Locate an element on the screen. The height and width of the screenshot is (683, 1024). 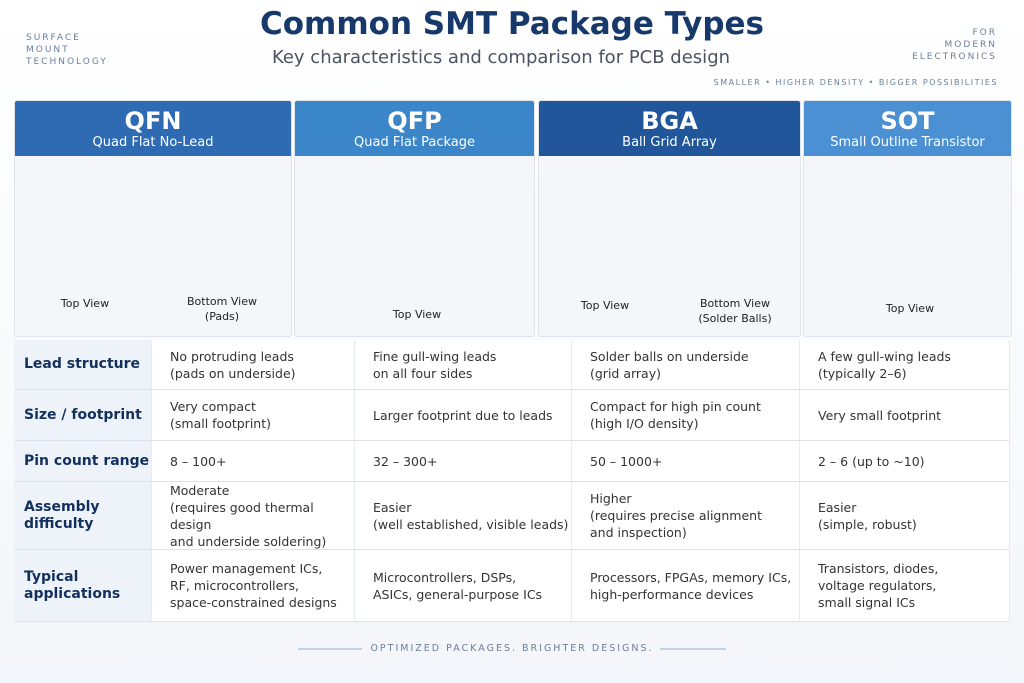
corner-line: FOR is located at coordinates (984, 33).